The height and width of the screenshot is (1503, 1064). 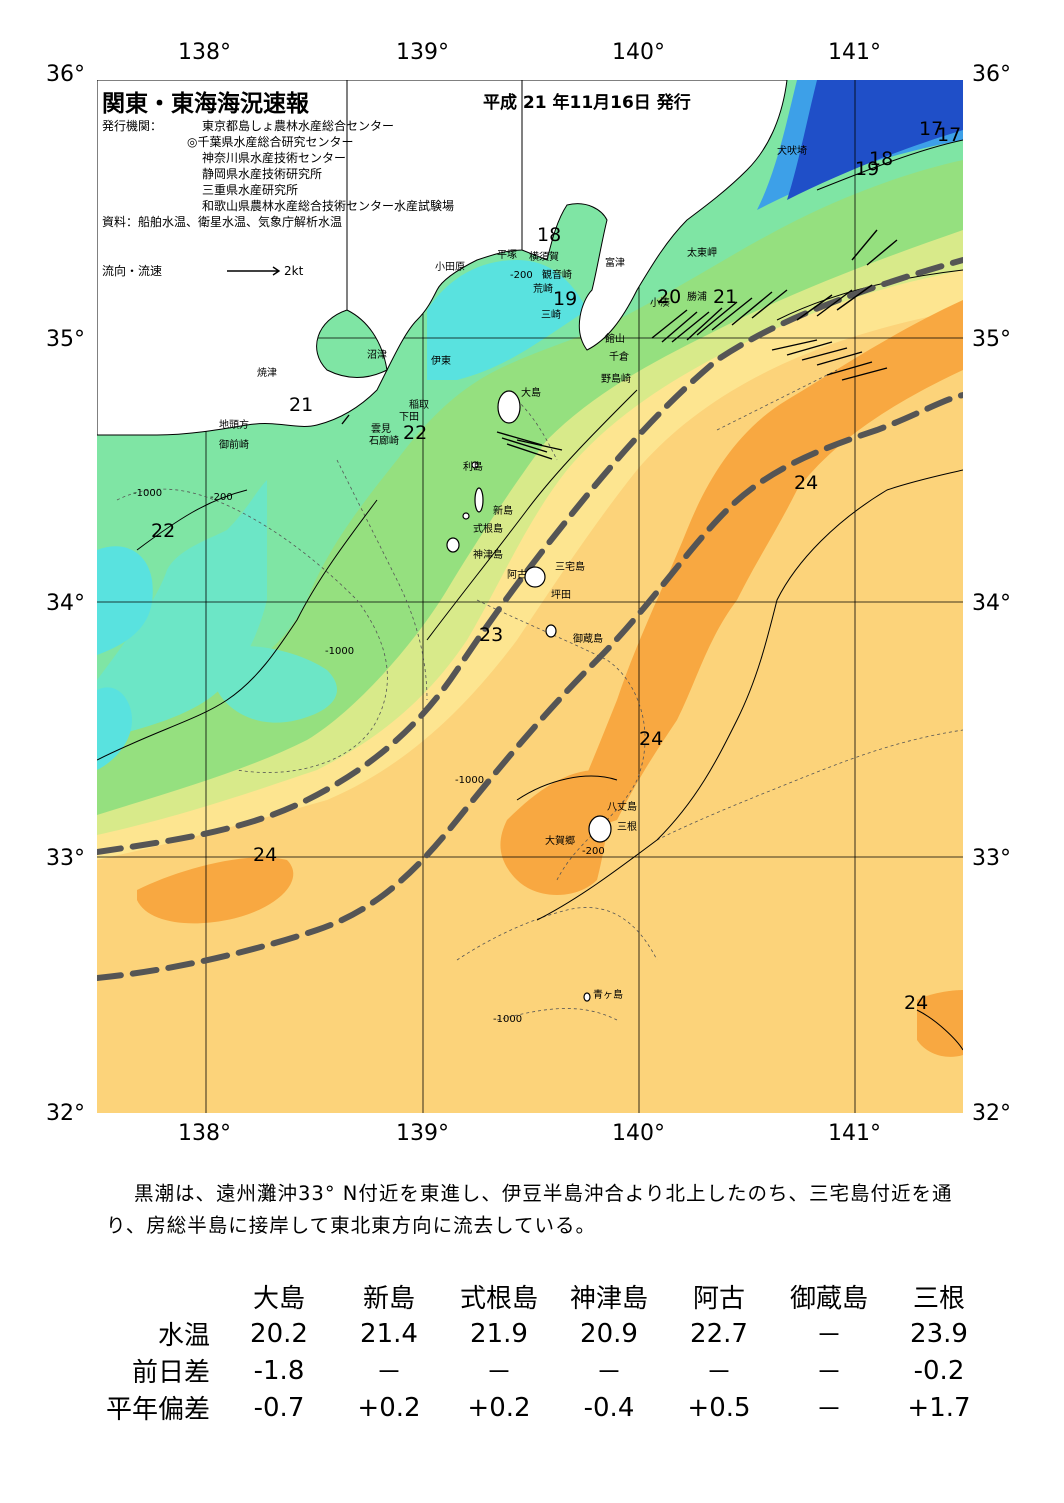 I want to click on table-cell: +0.5, so click(x=719, y=1407).